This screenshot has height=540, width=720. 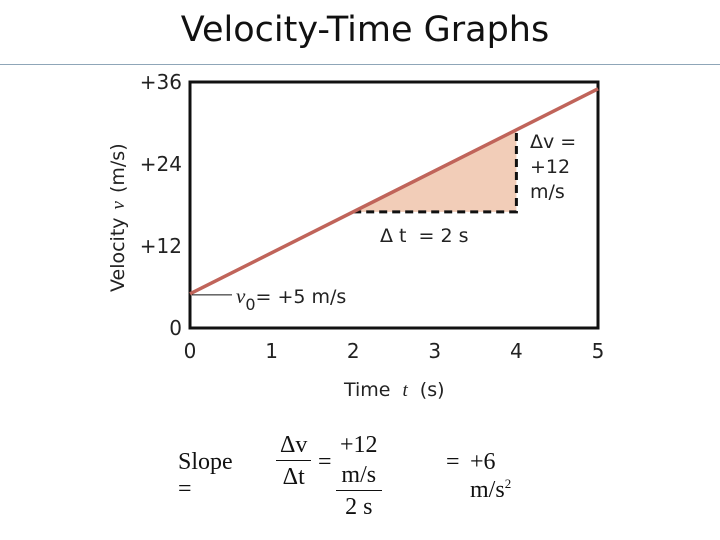 What do you see at coordinates (161, 82) in the screenshot?
I see `y-tick-label: +36` at bounding box center [161, 82].